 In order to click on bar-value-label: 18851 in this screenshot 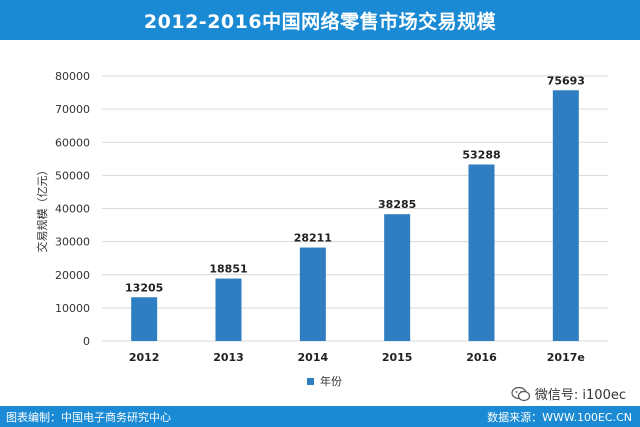, I will do `click(228, 269)`.